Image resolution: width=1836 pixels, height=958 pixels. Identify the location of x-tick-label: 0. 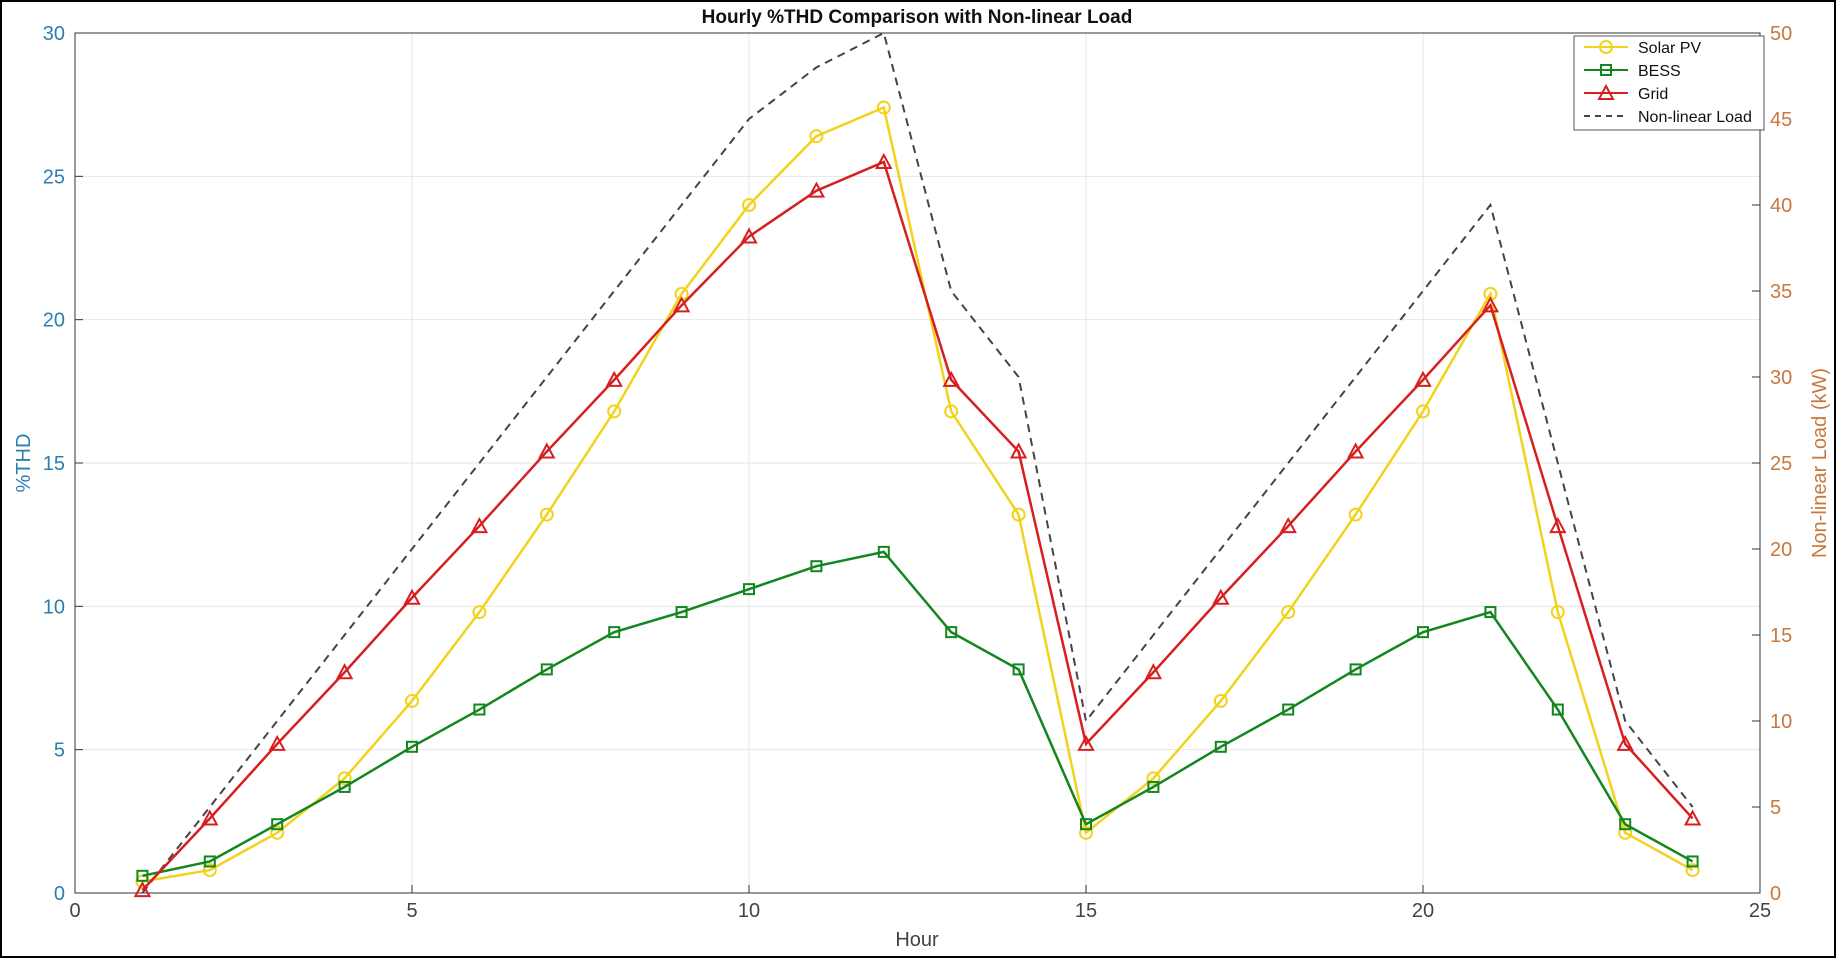
(74, 911).